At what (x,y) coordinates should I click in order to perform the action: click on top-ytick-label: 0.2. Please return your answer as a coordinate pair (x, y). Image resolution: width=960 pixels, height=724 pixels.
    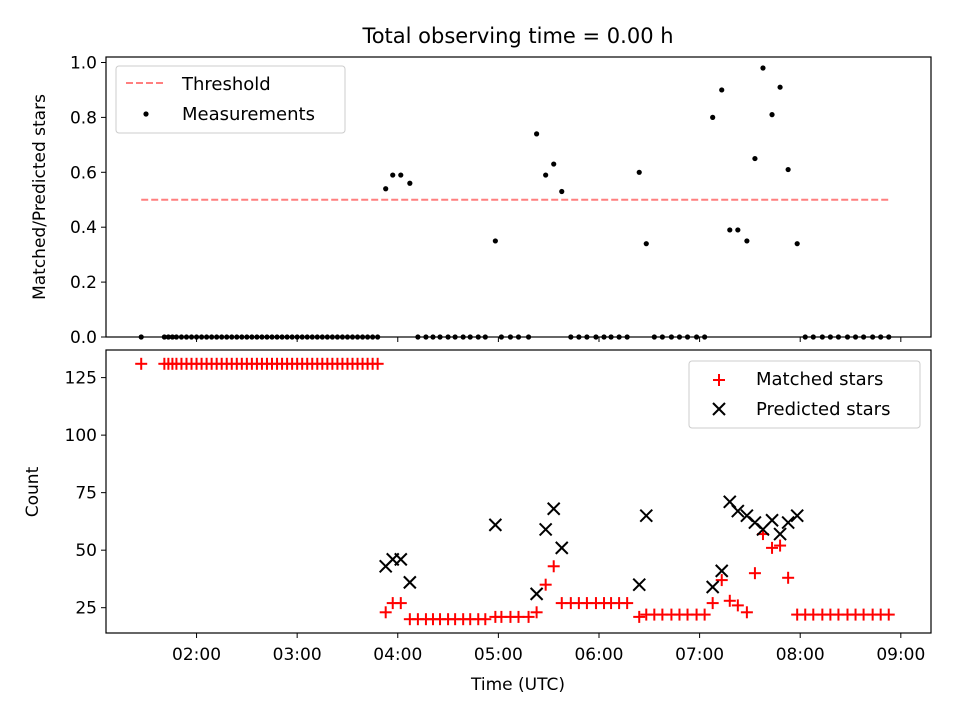
    Looking at the image, I should click on (83, 283).